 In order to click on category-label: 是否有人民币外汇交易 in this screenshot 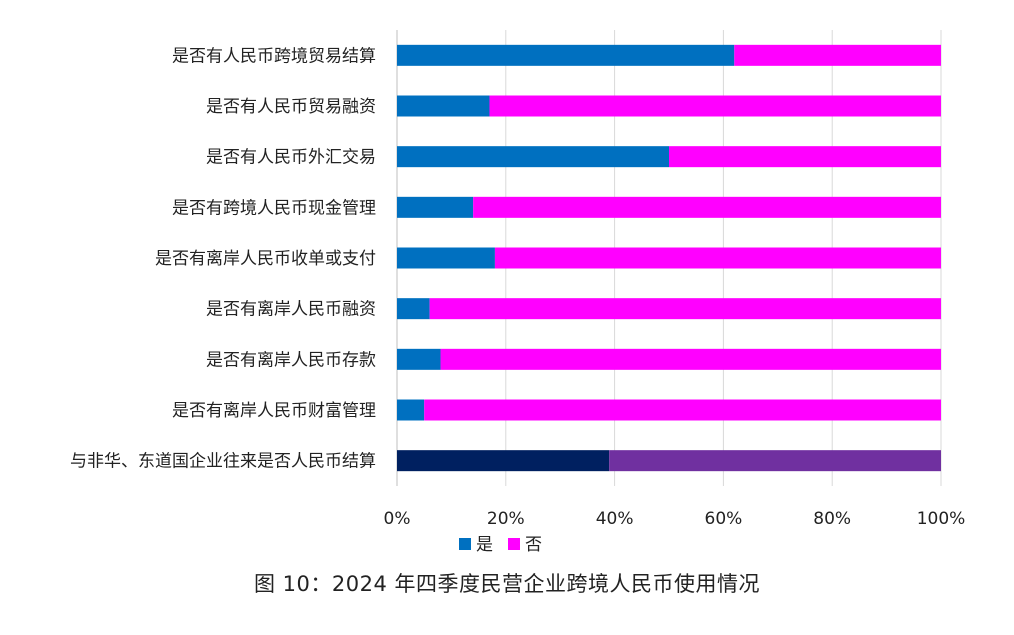, I will do `click(291, 158)`.